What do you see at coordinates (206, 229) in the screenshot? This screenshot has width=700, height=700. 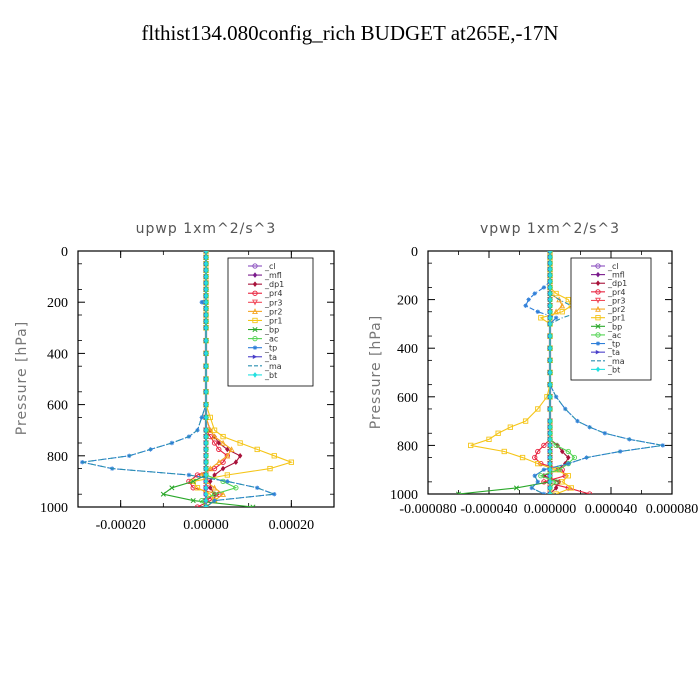 I see `panel-title-upwp: upwp 1xm^2/s^3` at bounding box center [206, 229].